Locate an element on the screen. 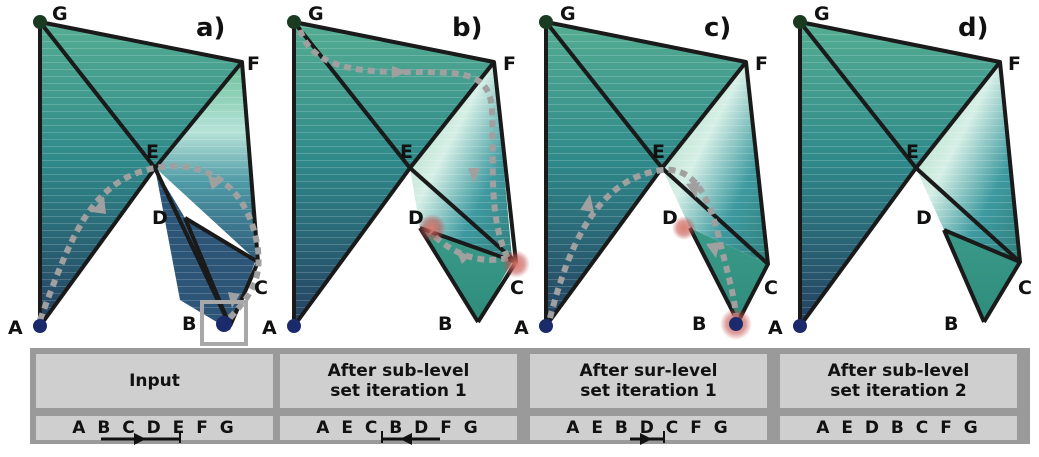 The width and height of the screenshot is (1039, 457). surface-lower-stripes is located at coordinates (205, 249).